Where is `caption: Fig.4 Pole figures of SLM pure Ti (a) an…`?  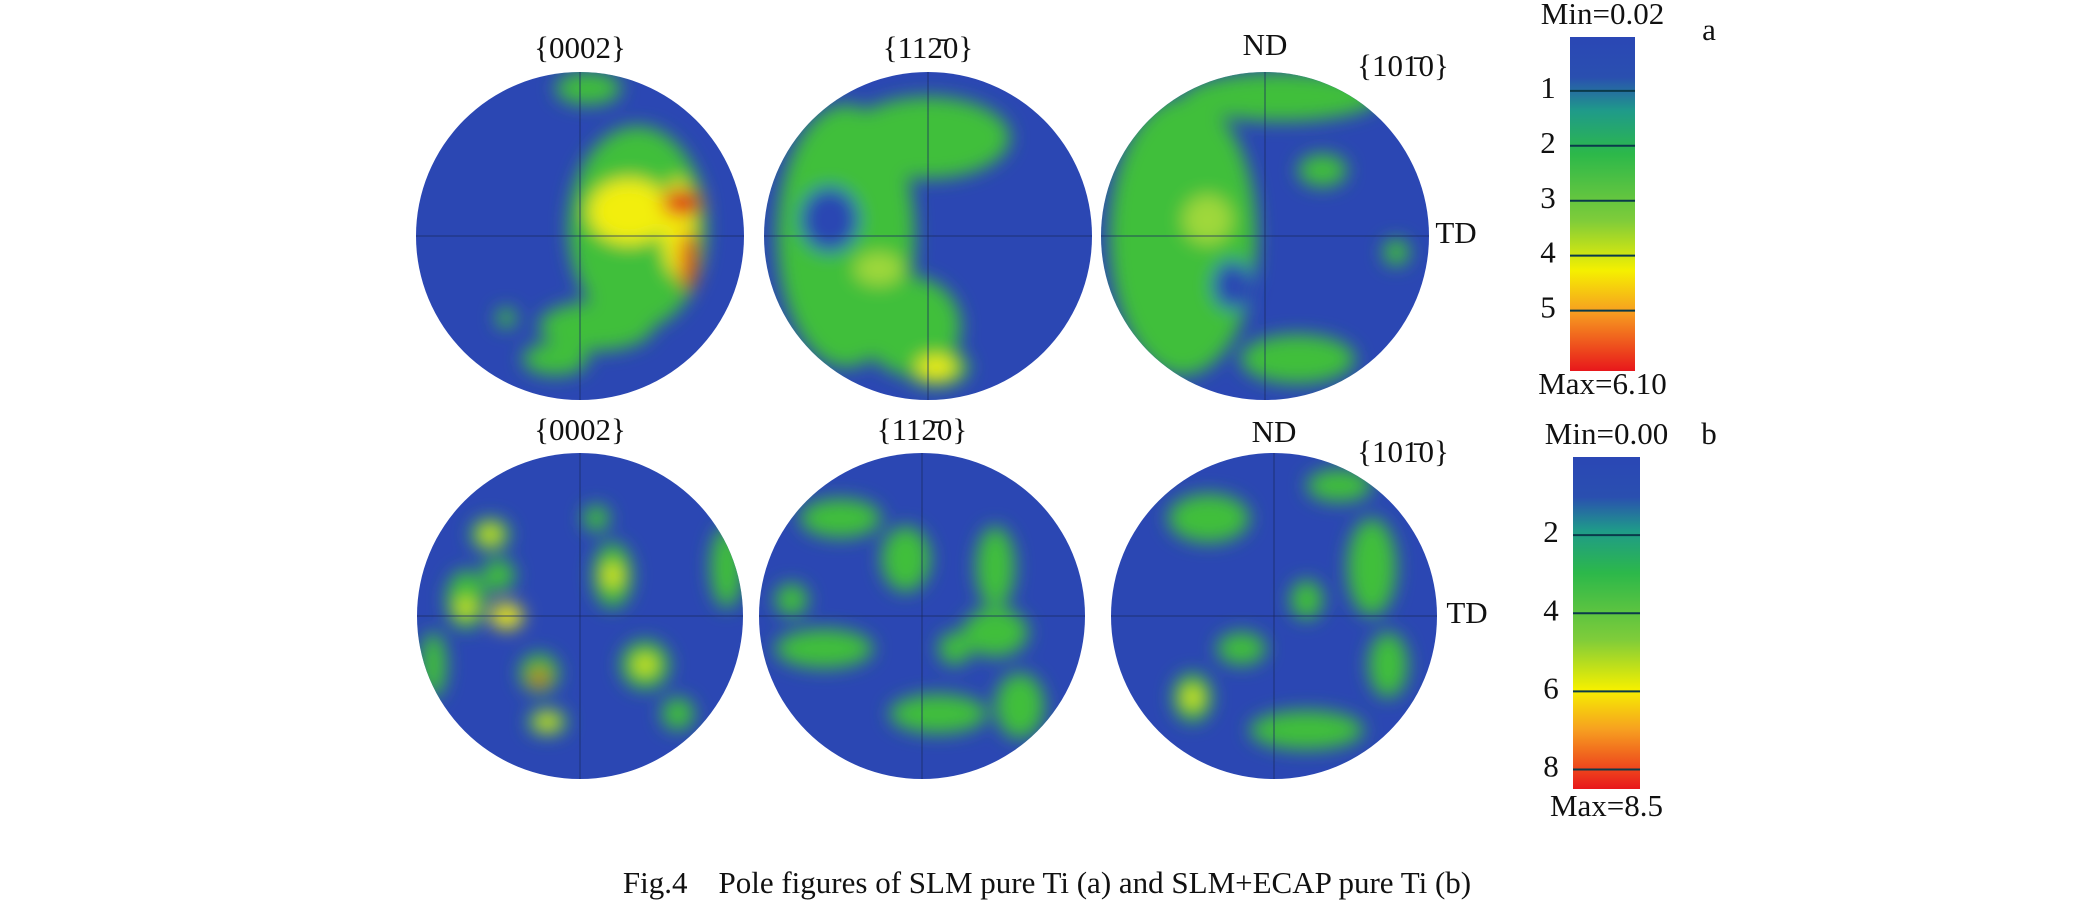
caption: Fig.4 Pole figures of SLM pure Ti (a) an… is located at coordinates (1047, 882).